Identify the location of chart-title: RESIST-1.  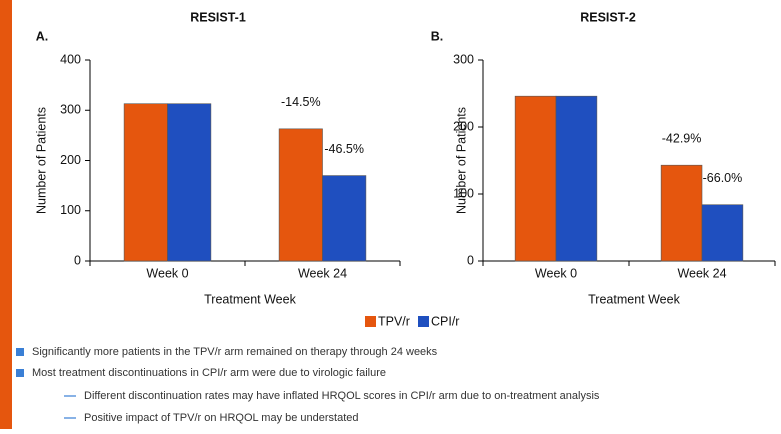
(218, 17).